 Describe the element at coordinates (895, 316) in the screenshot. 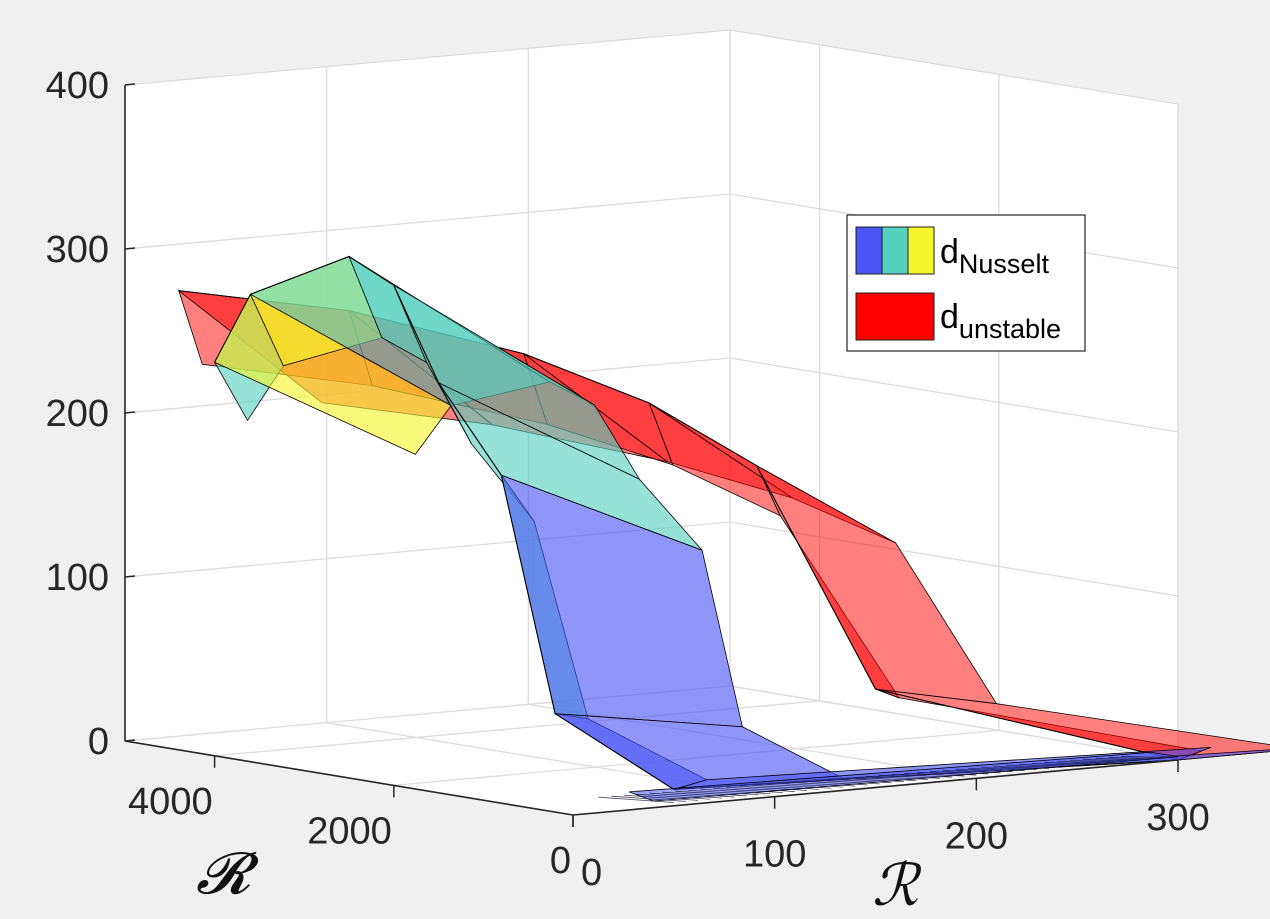

I see `legend-swatch-unstable` at that location.